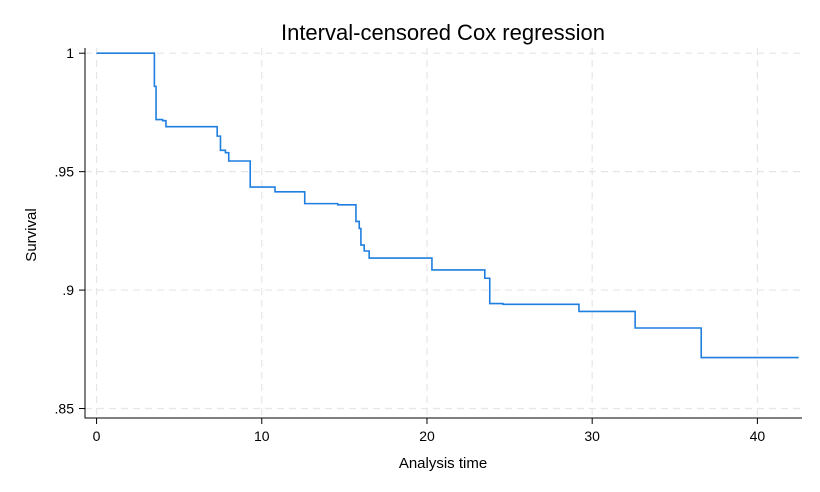  I want to click on x-tick-label: 20, so click(427, 436).